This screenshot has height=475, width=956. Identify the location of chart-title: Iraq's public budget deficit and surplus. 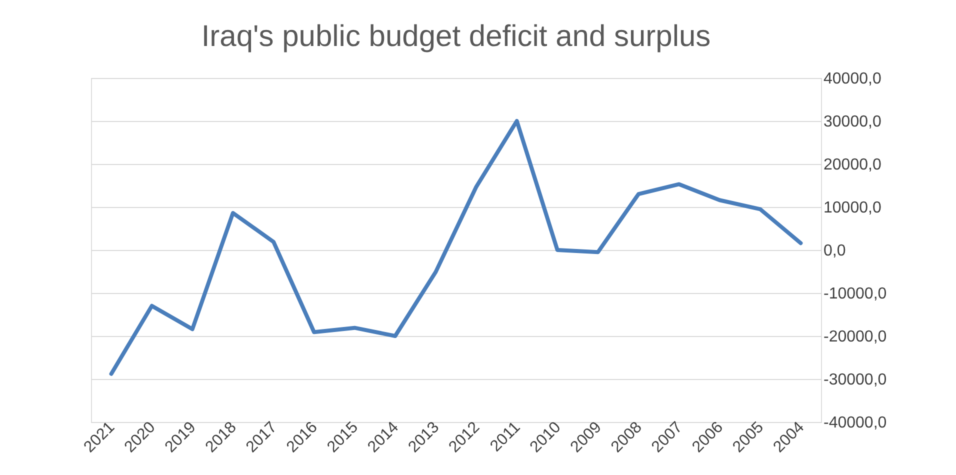
(456, 36).